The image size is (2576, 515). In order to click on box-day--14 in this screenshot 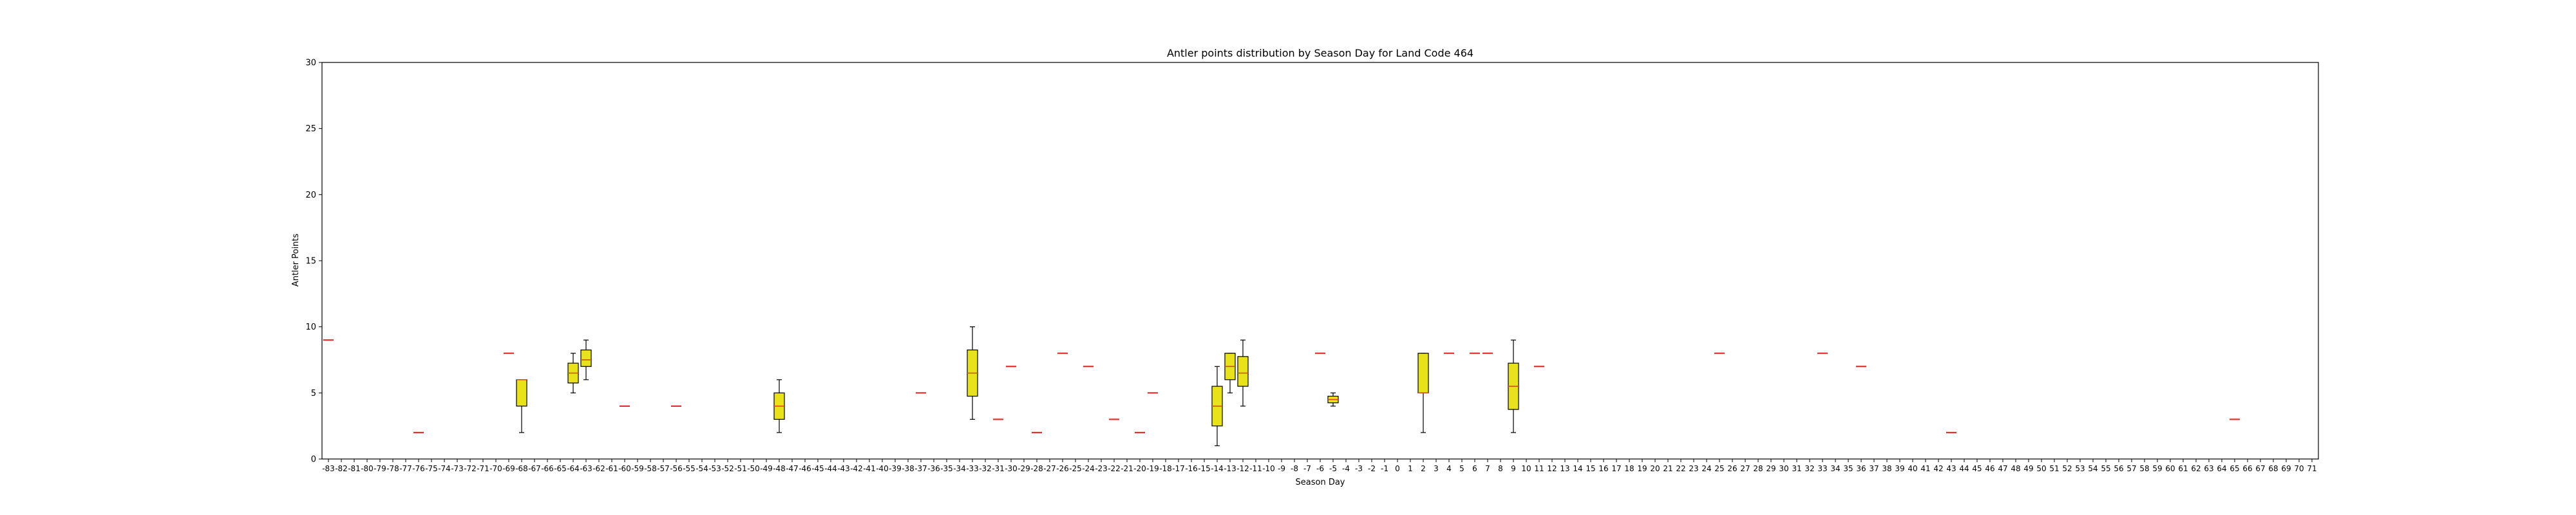, I will do `click(1217, 406)`.